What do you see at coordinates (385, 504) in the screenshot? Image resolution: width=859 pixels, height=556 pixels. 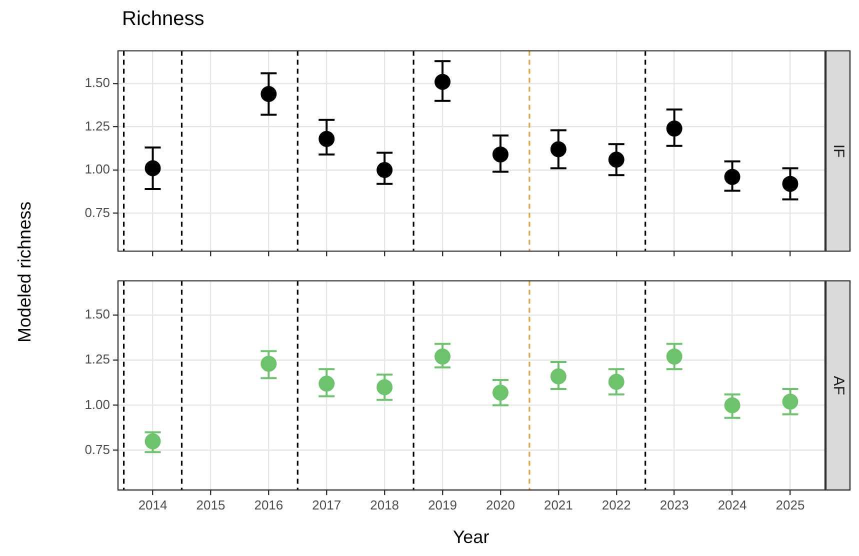 I see `x-tick-label: 2018` at bounding box center [385, 504].